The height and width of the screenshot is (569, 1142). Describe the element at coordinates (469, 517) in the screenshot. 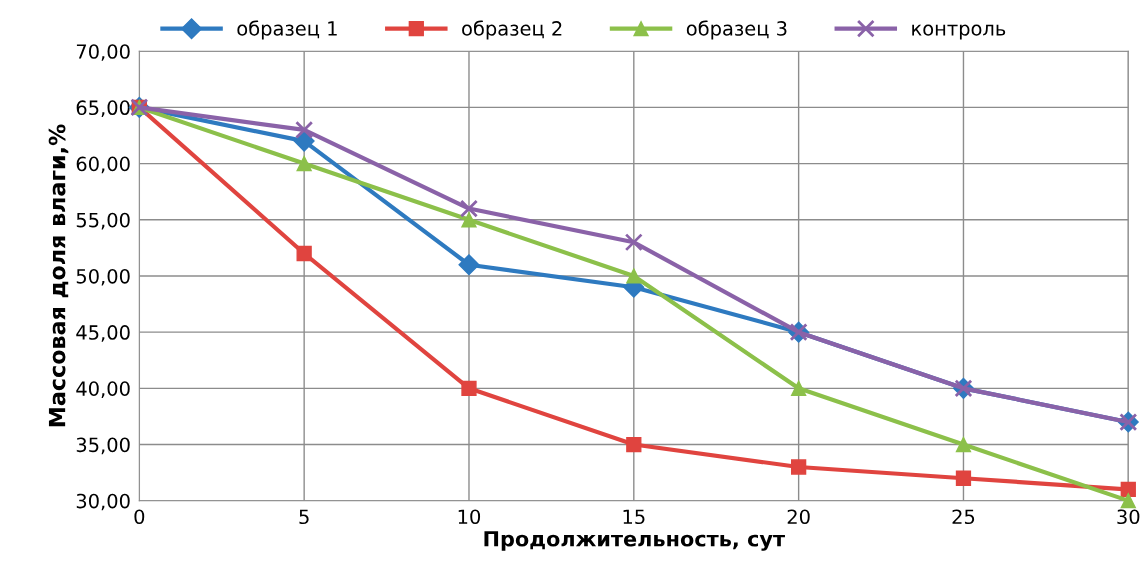

I see `x-tick-label: 10` at that location.